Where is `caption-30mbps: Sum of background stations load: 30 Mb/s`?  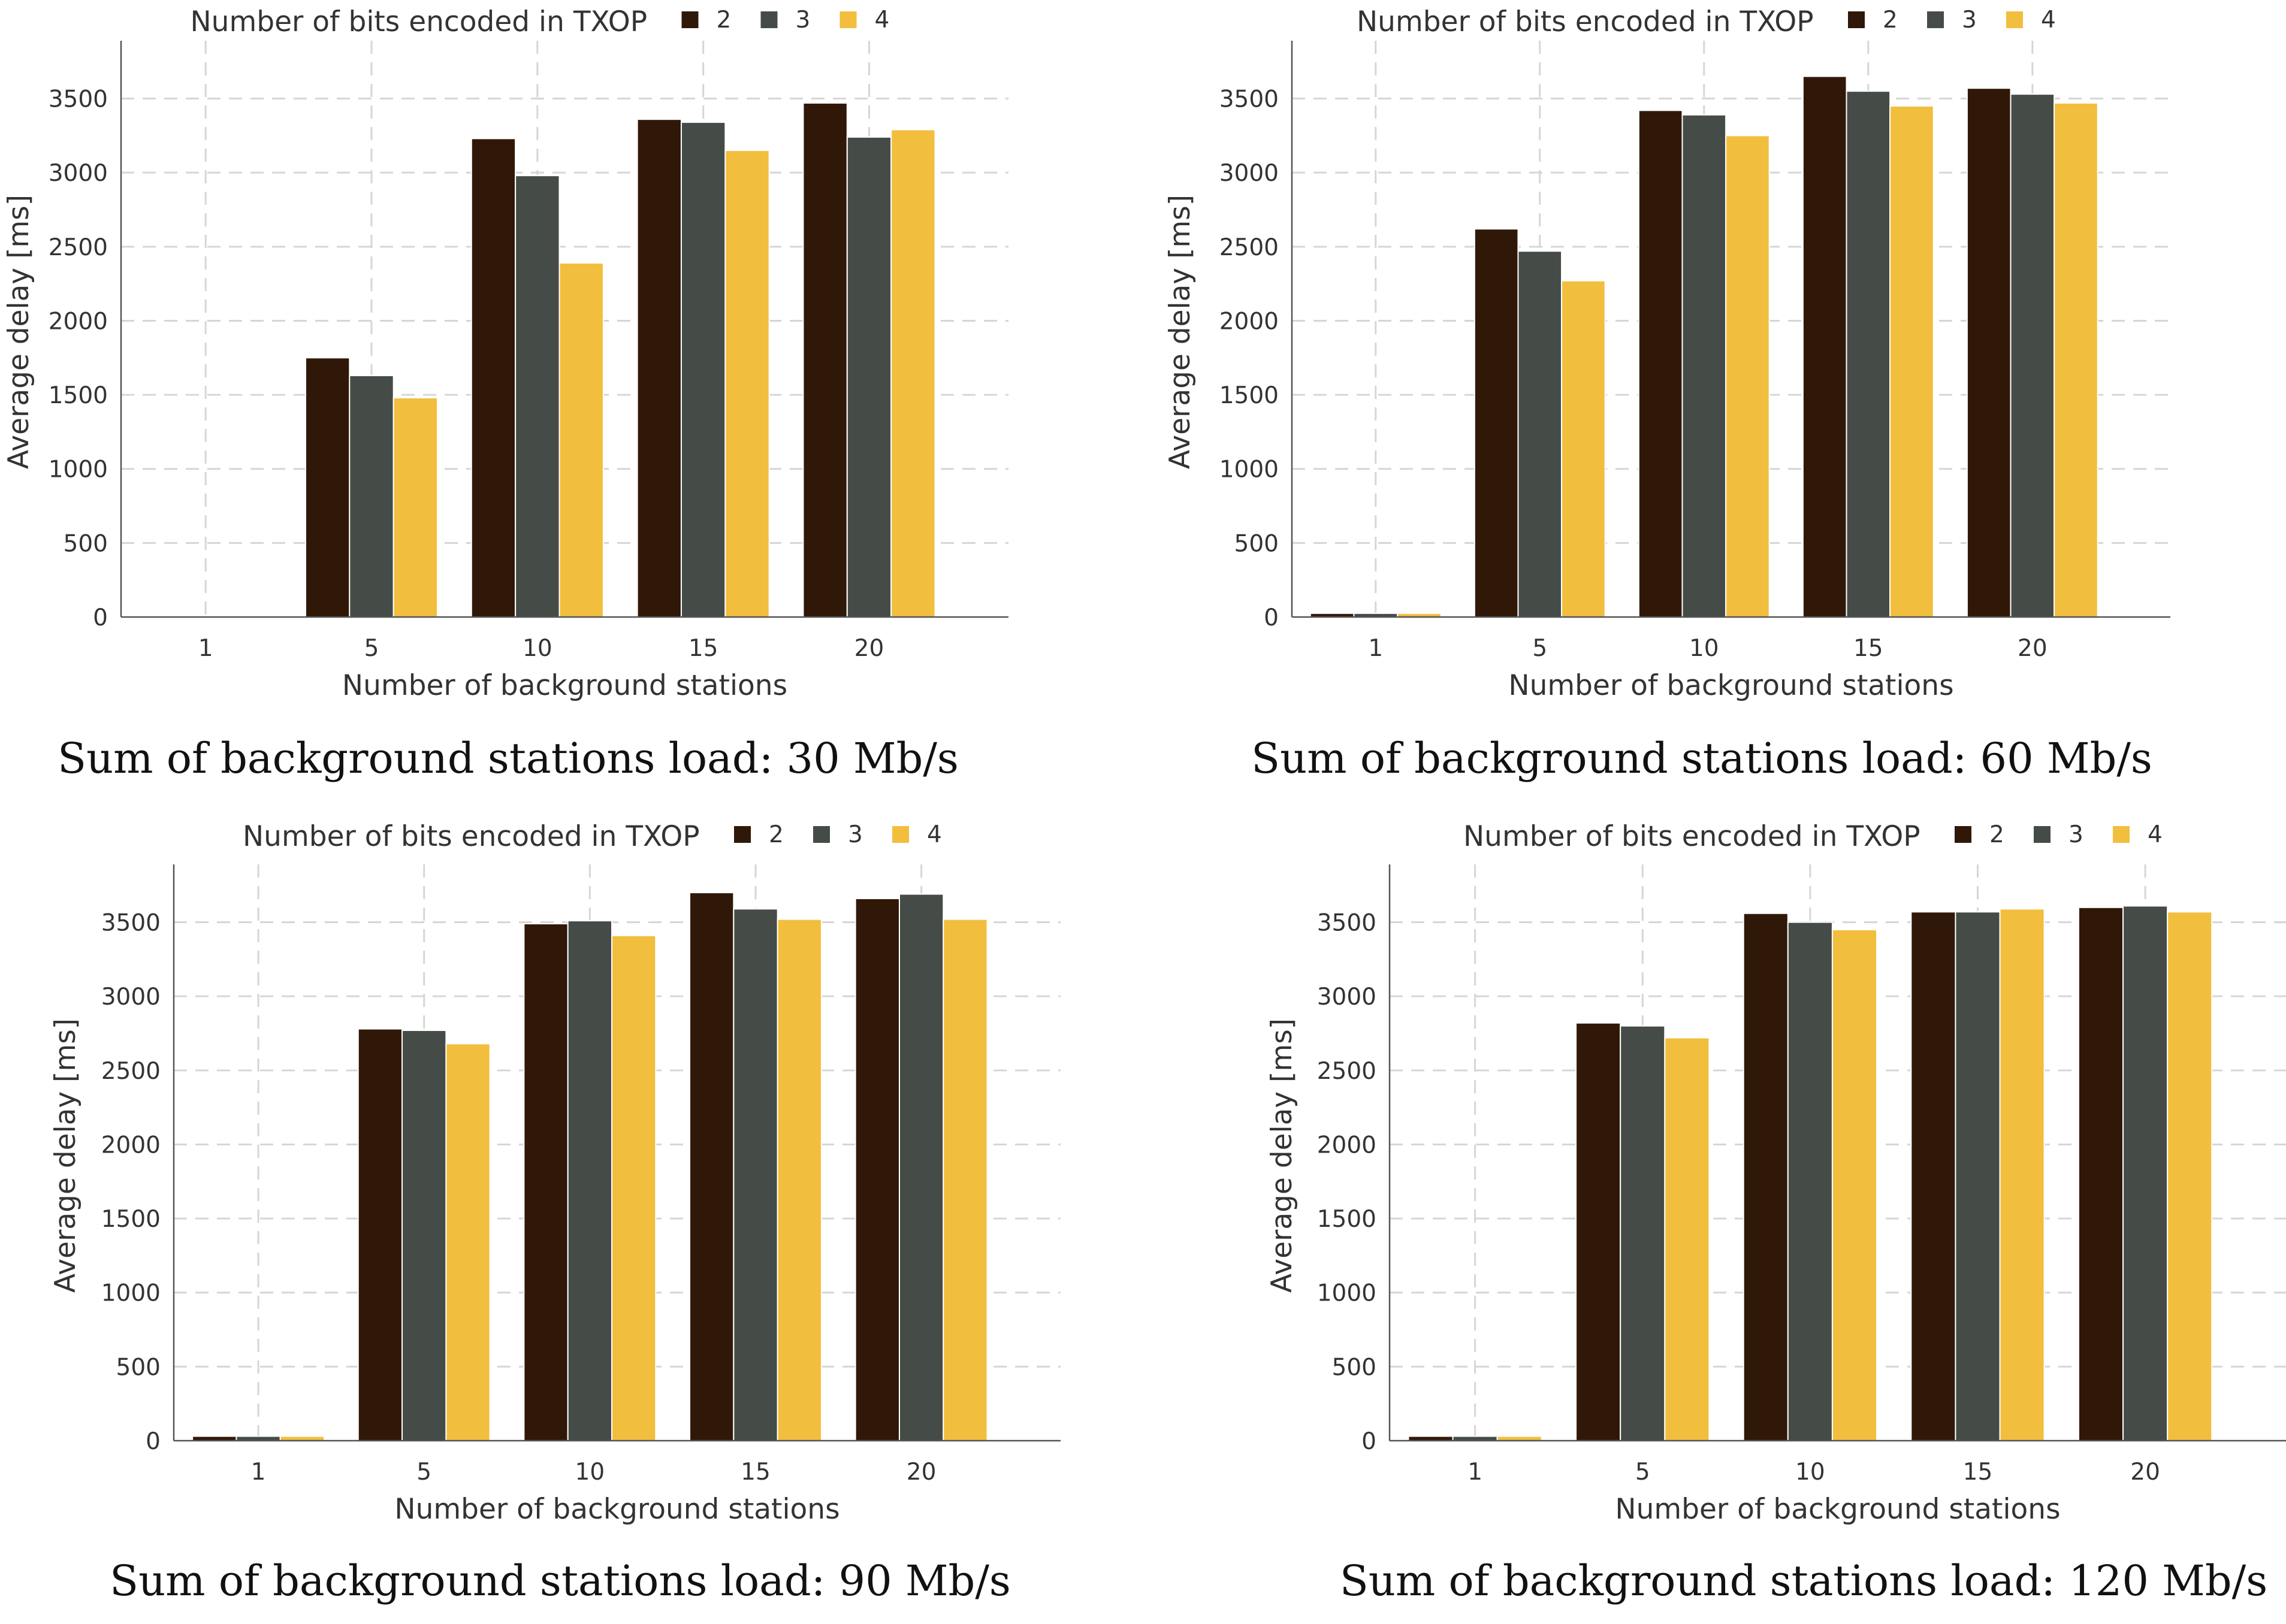 caption-30mbps: Sum of background stations load: 30 Mb/s is located at coordinates (508, 758).